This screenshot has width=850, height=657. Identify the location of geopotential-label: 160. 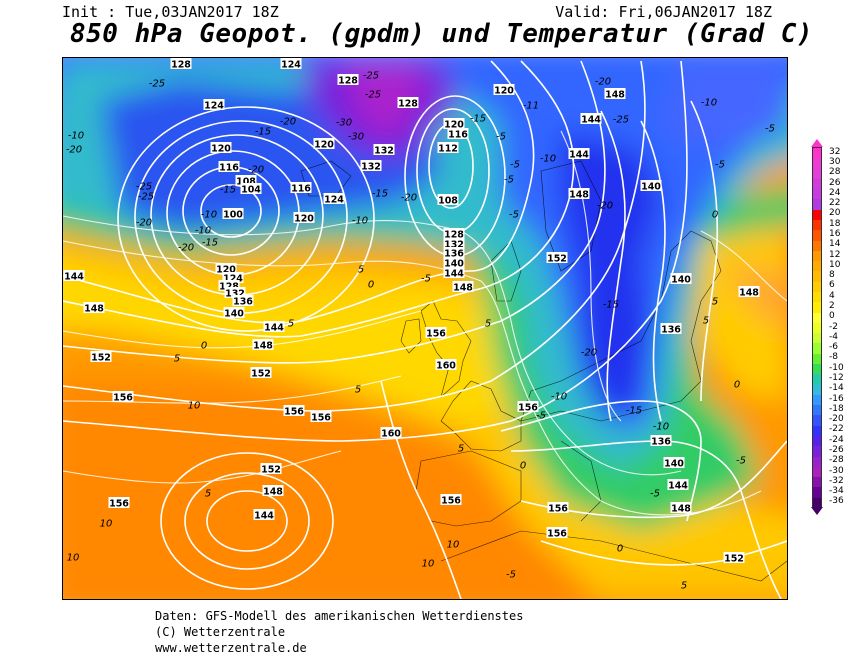
(446, 366).